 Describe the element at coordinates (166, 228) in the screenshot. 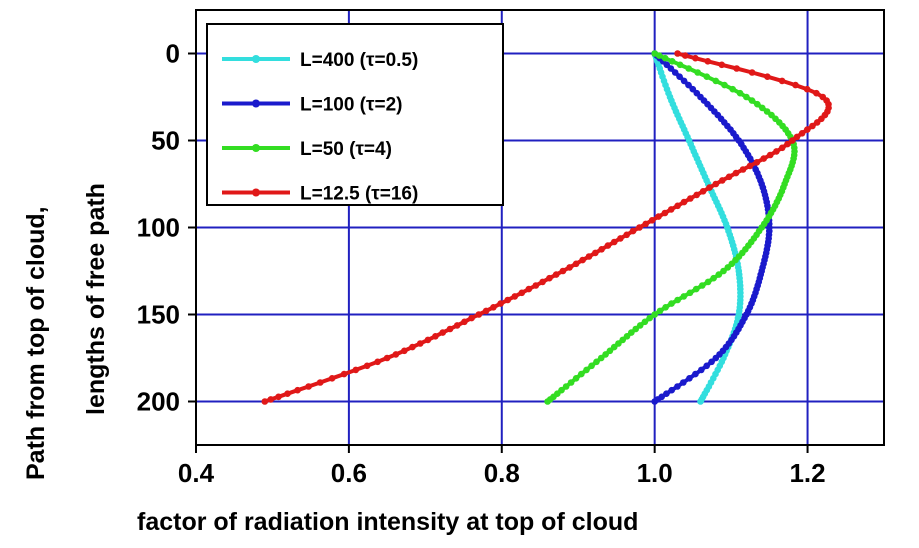

I see `y-tick-labels: 0 50 100 150 200` at that location.